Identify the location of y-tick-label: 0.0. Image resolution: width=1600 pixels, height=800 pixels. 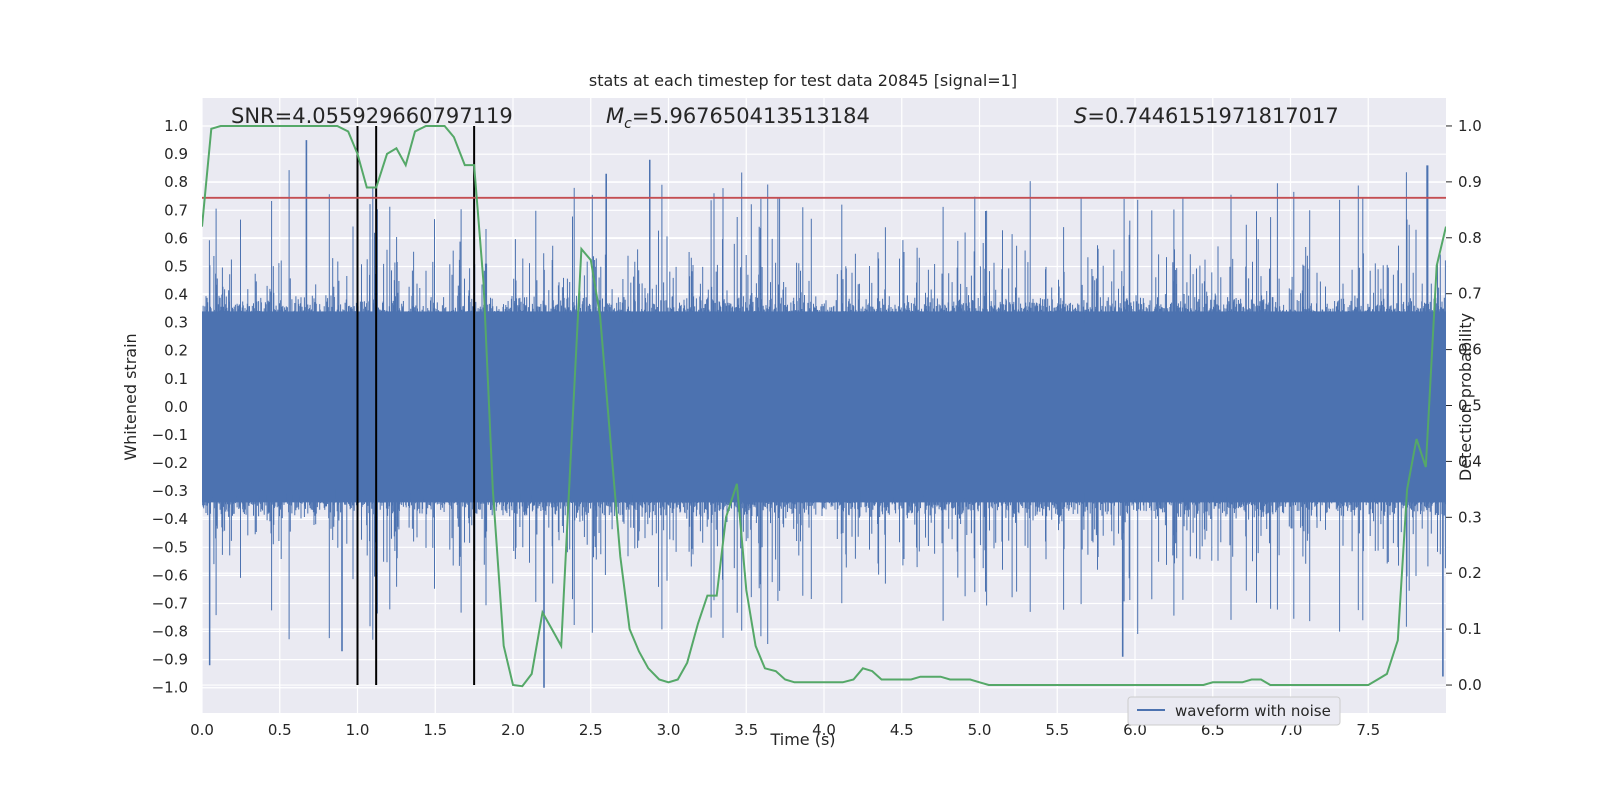
(176, 407).